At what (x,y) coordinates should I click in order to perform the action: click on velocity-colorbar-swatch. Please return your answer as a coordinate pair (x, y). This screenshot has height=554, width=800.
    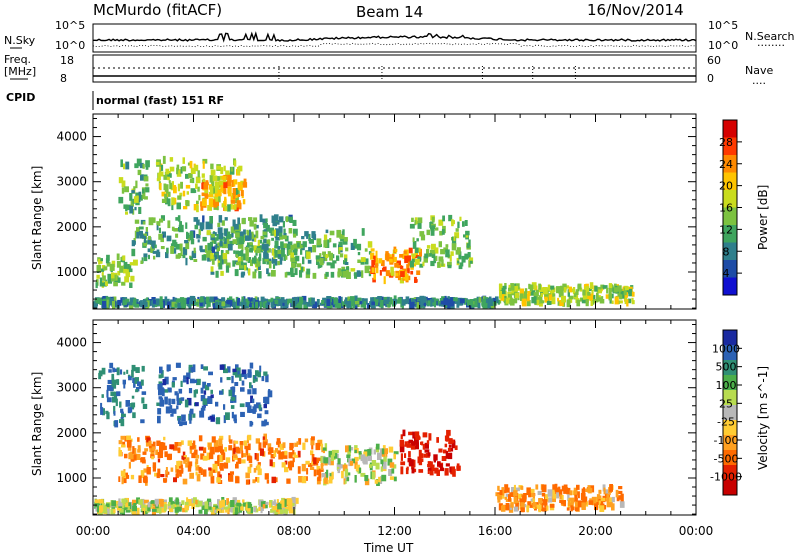
    Looking at the image, I should click on (730, 488).